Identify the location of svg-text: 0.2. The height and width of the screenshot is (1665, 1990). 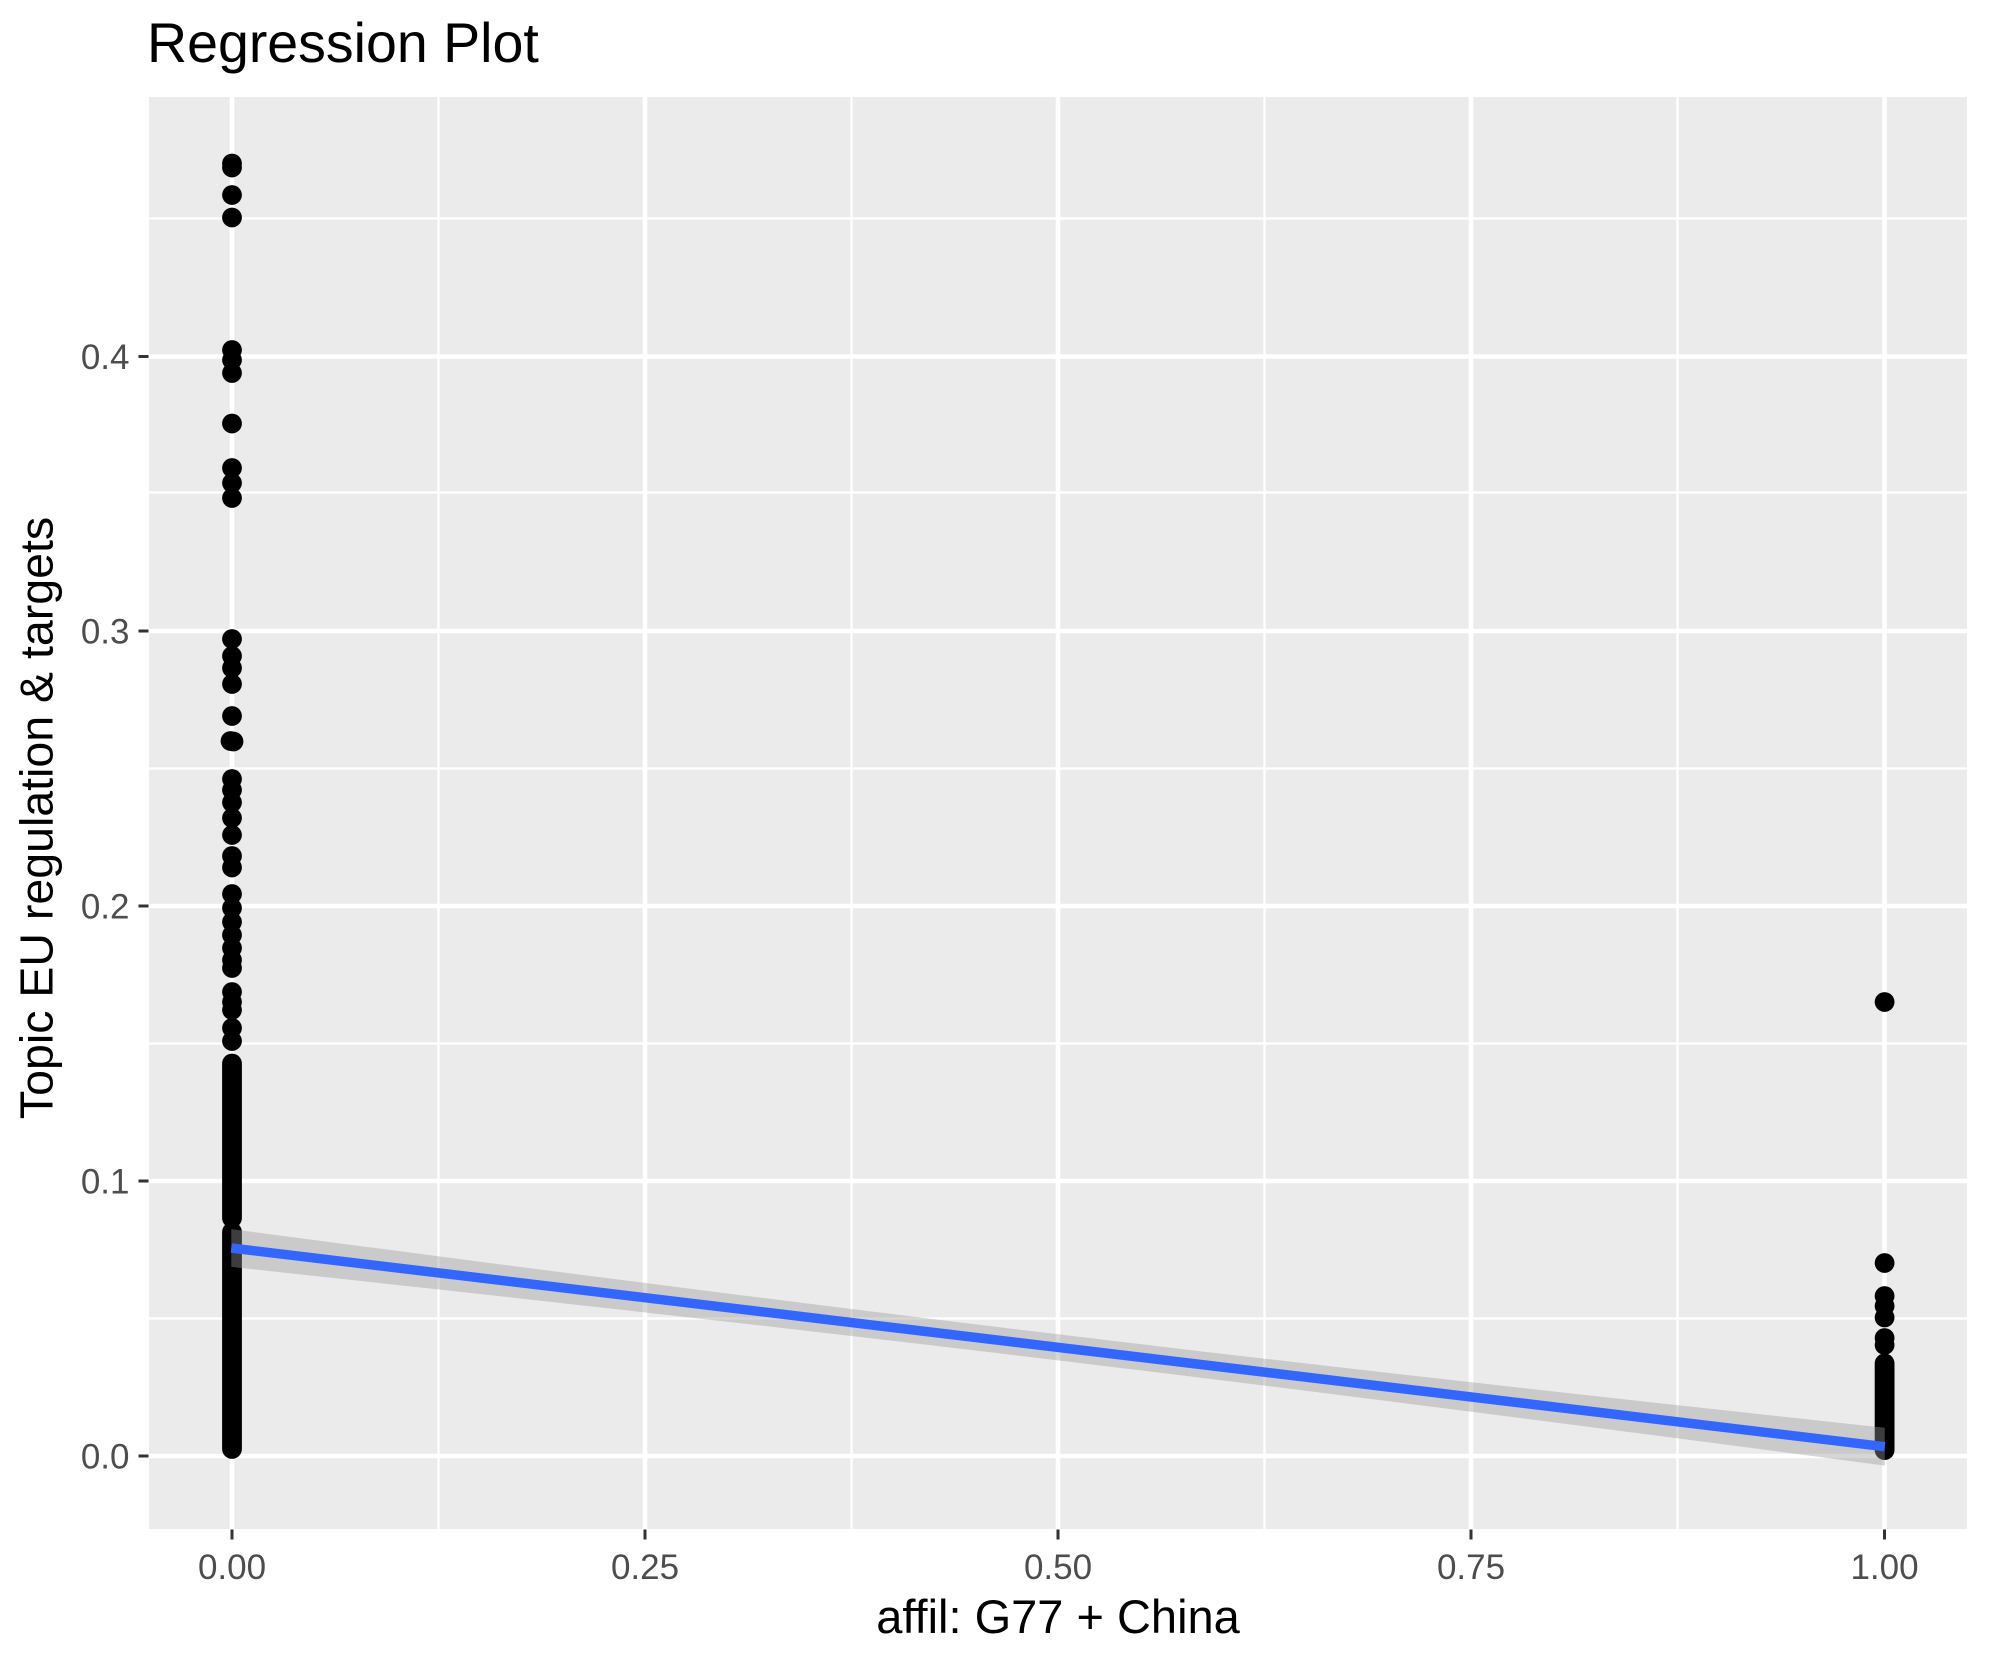
(105, 906).